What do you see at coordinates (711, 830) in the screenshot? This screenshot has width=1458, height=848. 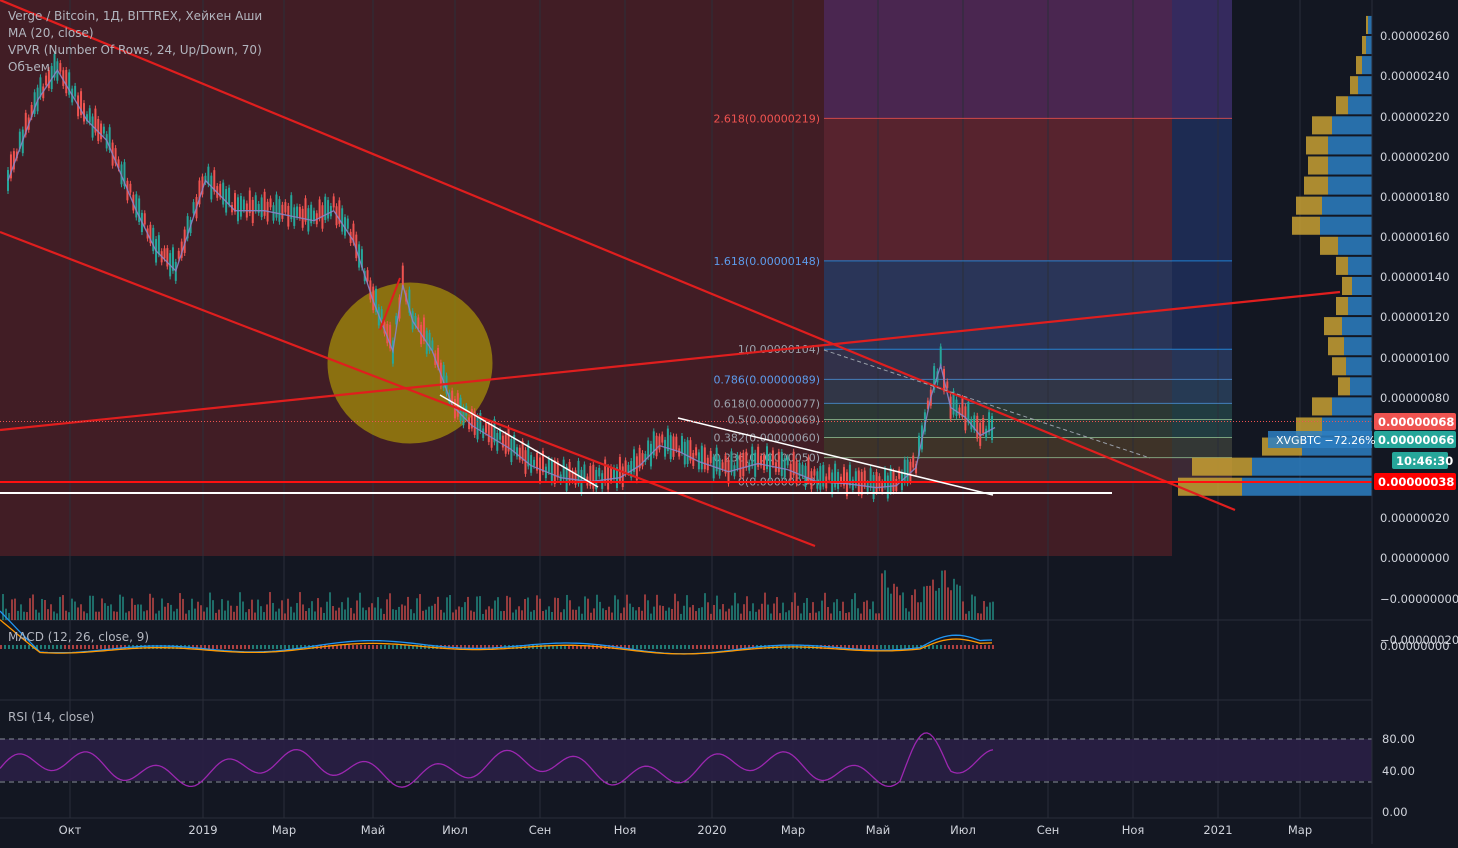 I see `x-axis-tick-label: 2020` at bounding box center [711, 830].